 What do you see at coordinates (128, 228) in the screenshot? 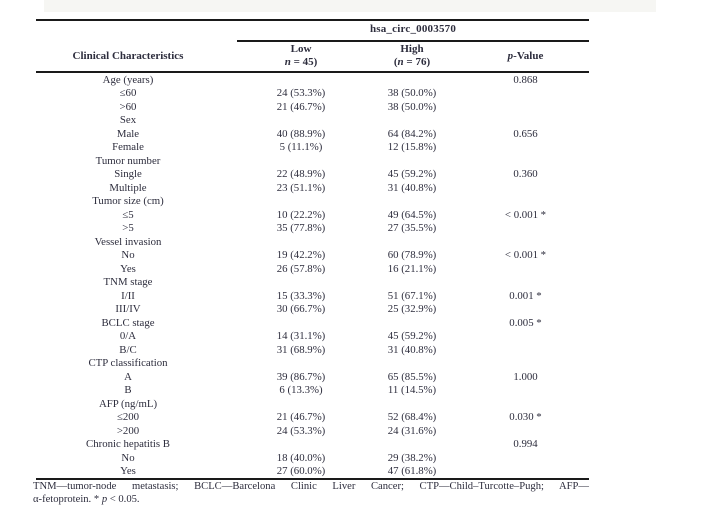
I see `row-label: >5` at bounding box center [128, 228].